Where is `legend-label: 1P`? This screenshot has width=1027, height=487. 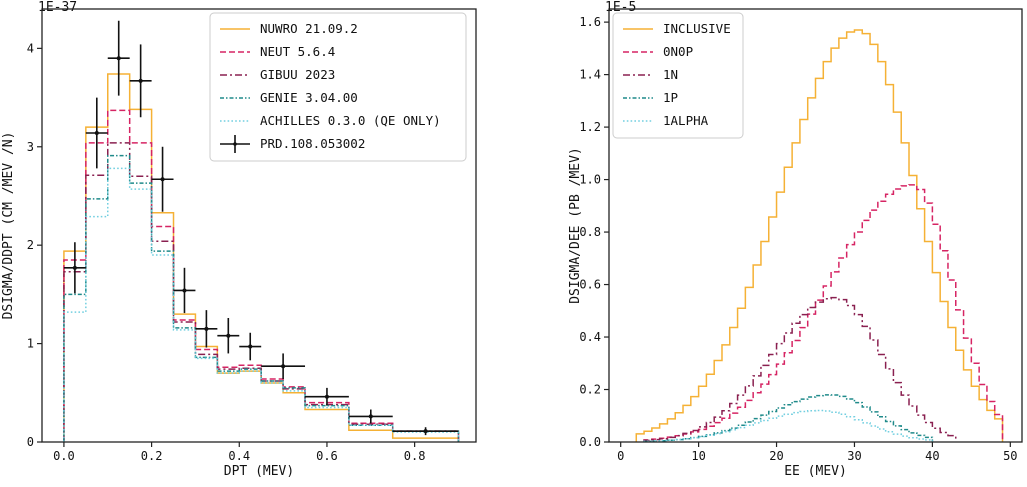
legend-label: 1P is located at coordinates (670, 97).